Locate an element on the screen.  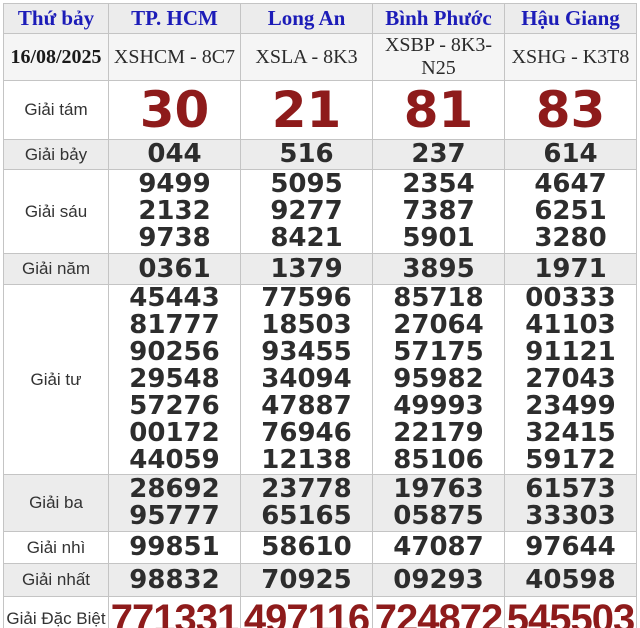
prize-number: 614 is located at coordinates (570, 154).